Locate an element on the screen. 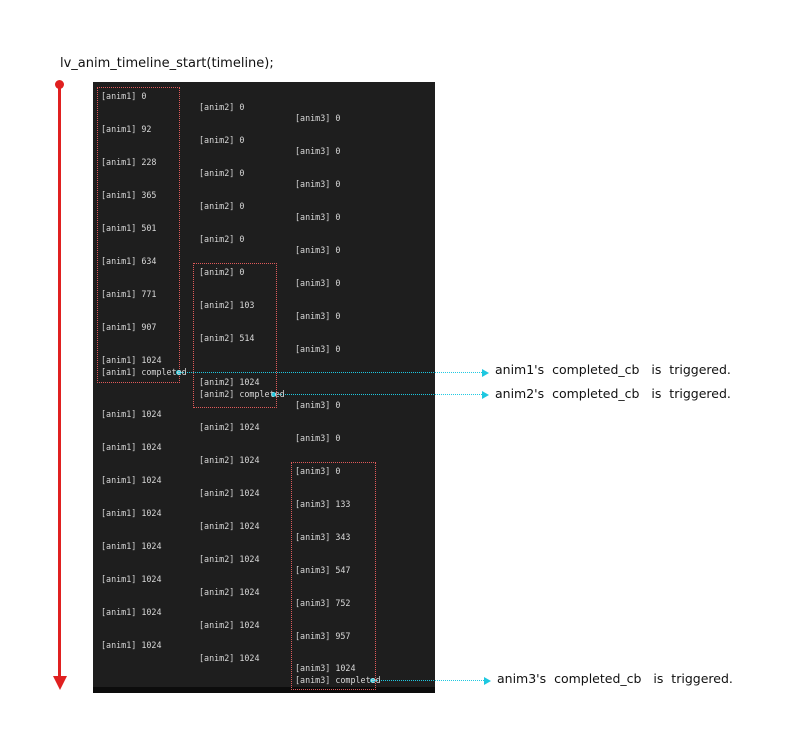 This screenshot has width=804, height=750. timeline-start-dot is located at coordinates (59, 84).